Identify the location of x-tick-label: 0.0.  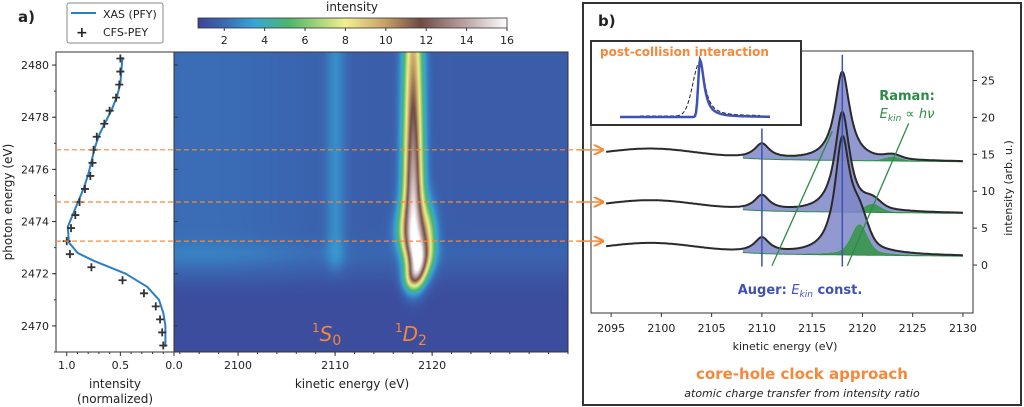
(174, 365).